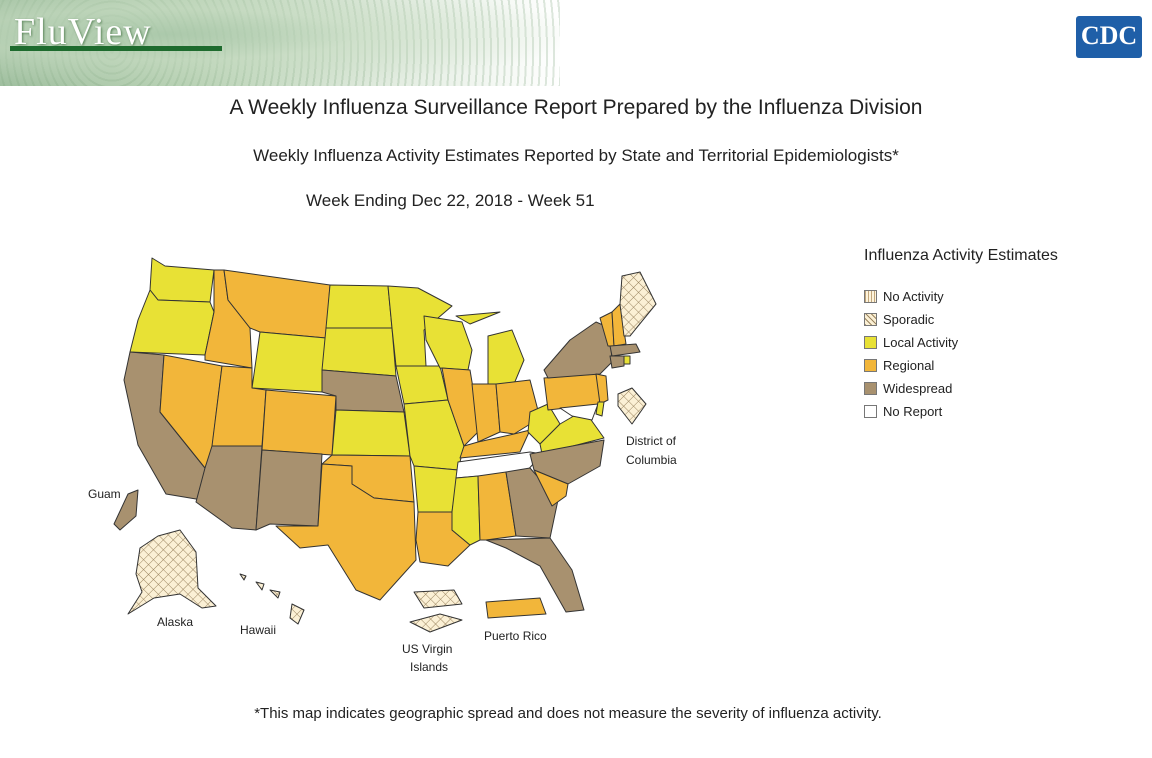  I want to click on state-north-carolina, so click(567, 462).